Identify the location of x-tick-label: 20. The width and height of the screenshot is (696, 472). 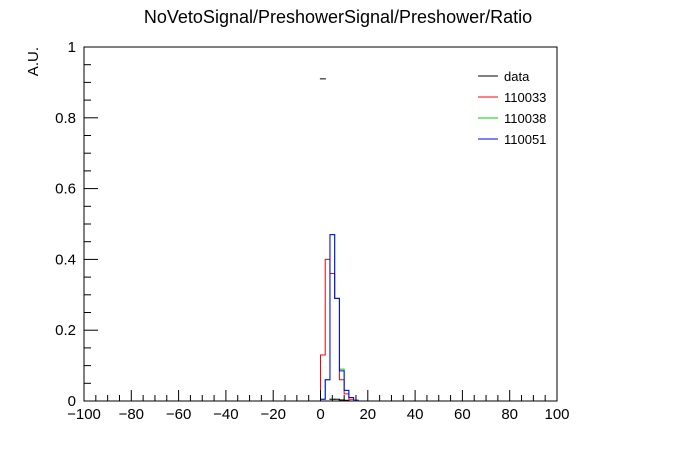
(367, 414).